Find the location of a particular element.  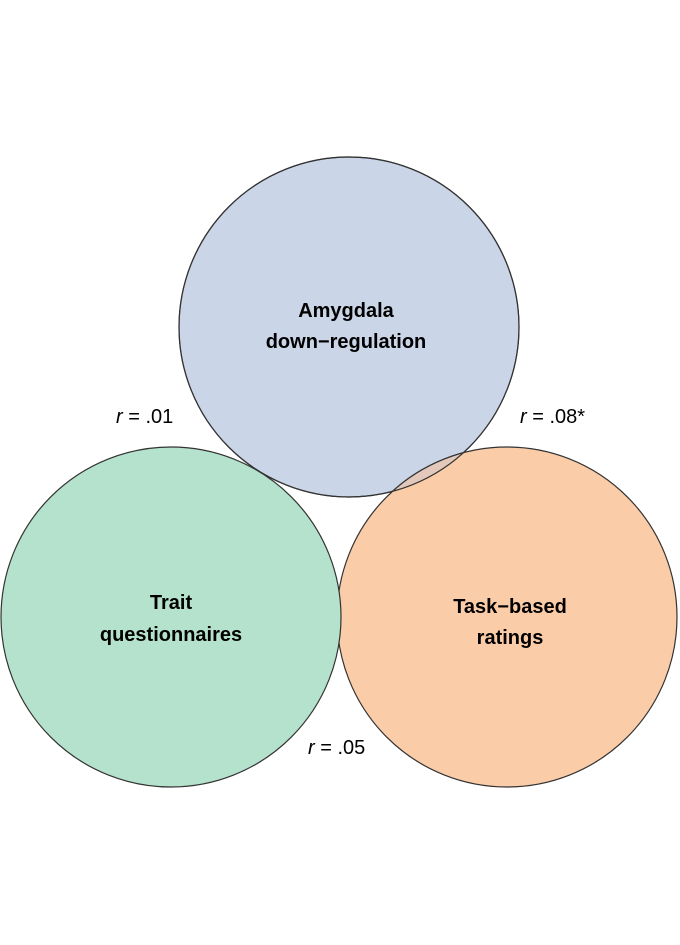

corr-trait-task-r: r is located at coordinates (312, 748).